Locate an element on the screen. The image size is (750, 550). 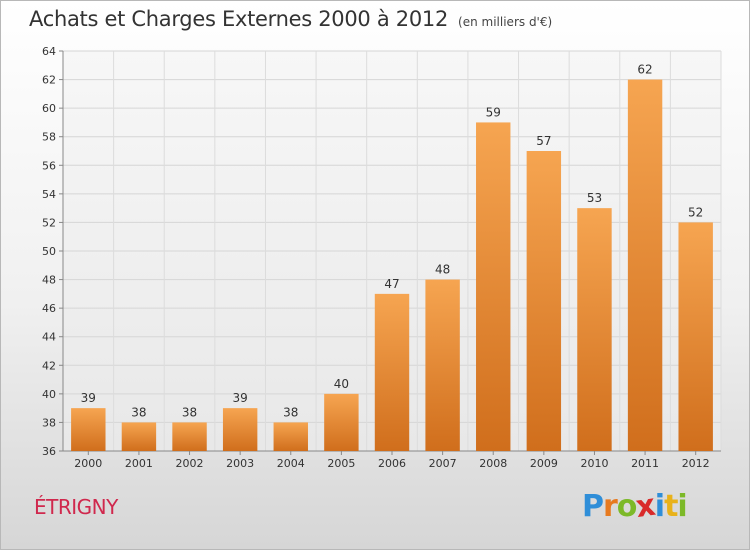
data-label: 62 is located at coordinates (644, 70).